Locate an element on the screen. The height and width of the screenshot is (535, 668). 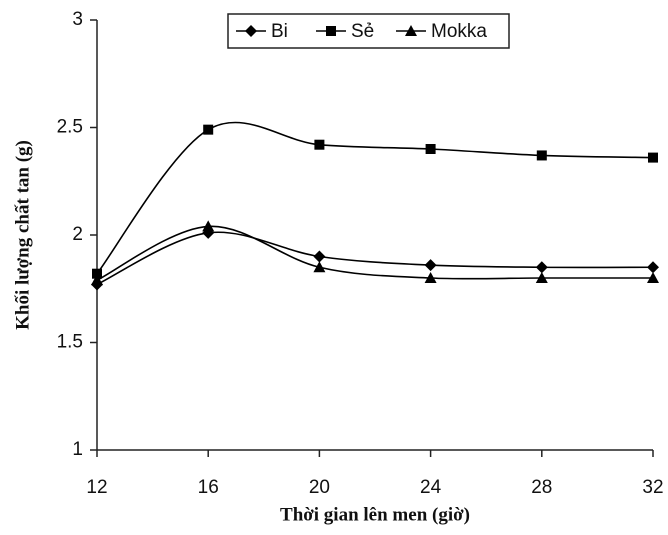
legend-box is located at coordinates (368, 31).